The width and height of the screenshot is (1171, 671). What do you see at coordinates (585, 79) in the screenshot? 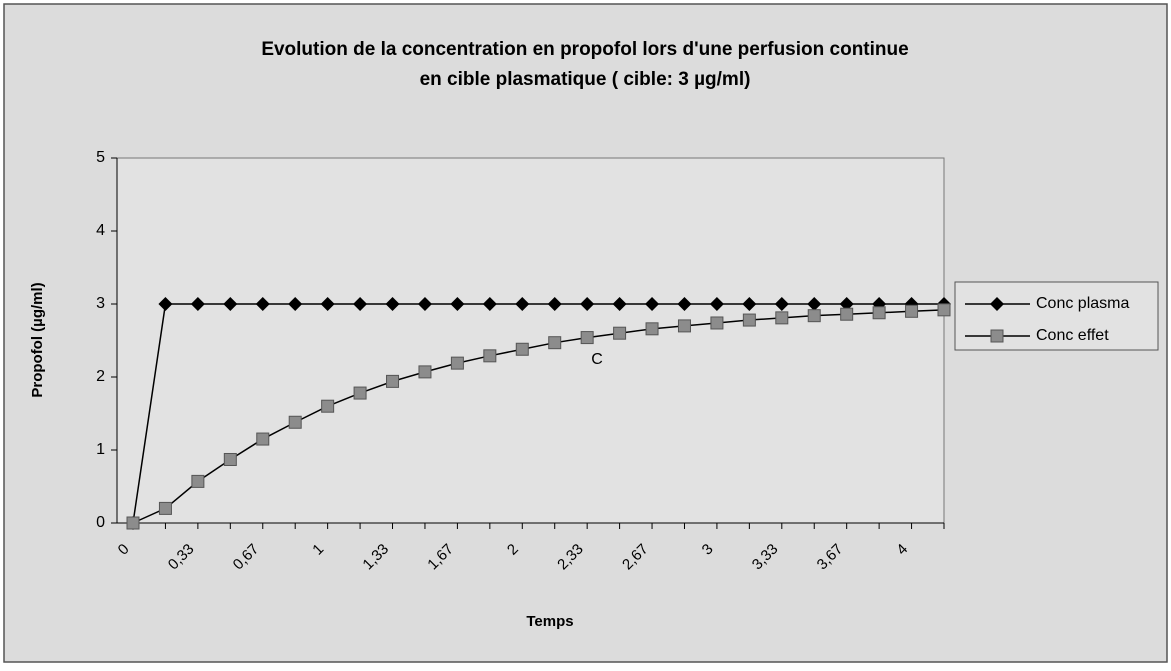
I see `chart-title: en cible plasmatique ( cible: 3 µg/ml)` at bounding box center [585, 79].